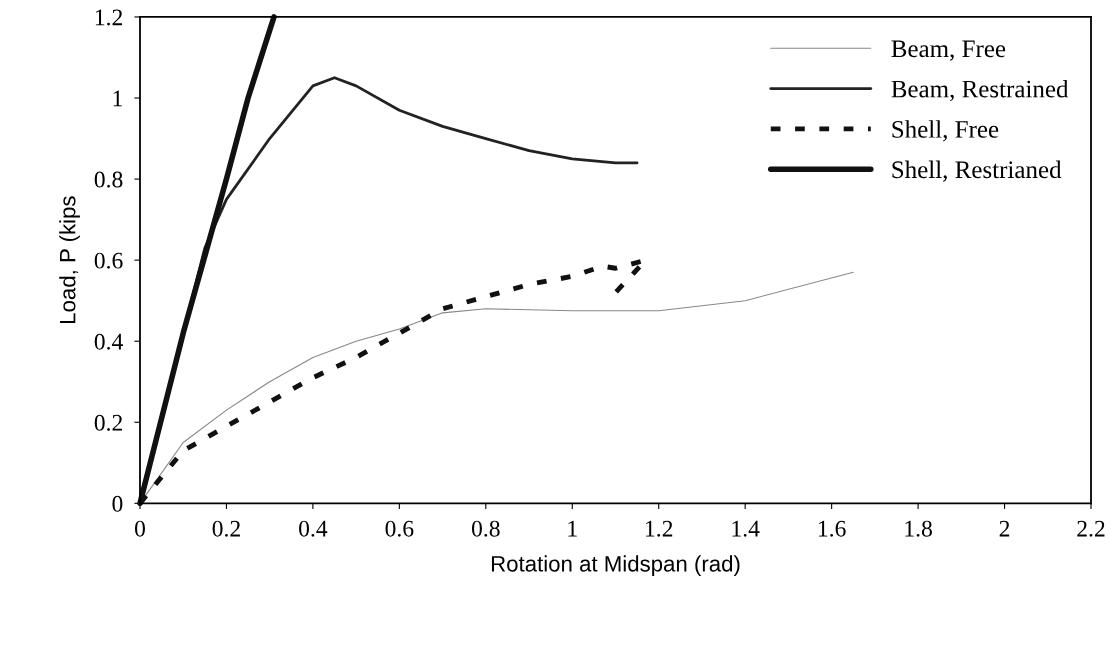 The image size is (1111, 652). What do you see at coordinates (1091, 528) in the screenshot?
I see `x-tick-label: 2.2` at bounding box center [1091, 528].